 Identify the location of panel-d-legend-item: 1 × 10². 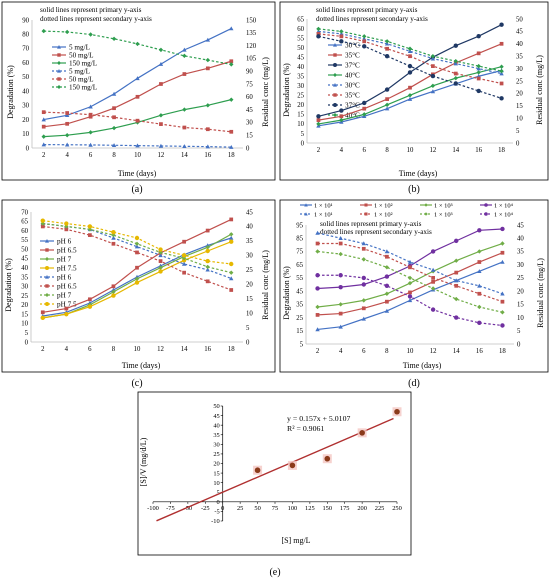
(376, 206).